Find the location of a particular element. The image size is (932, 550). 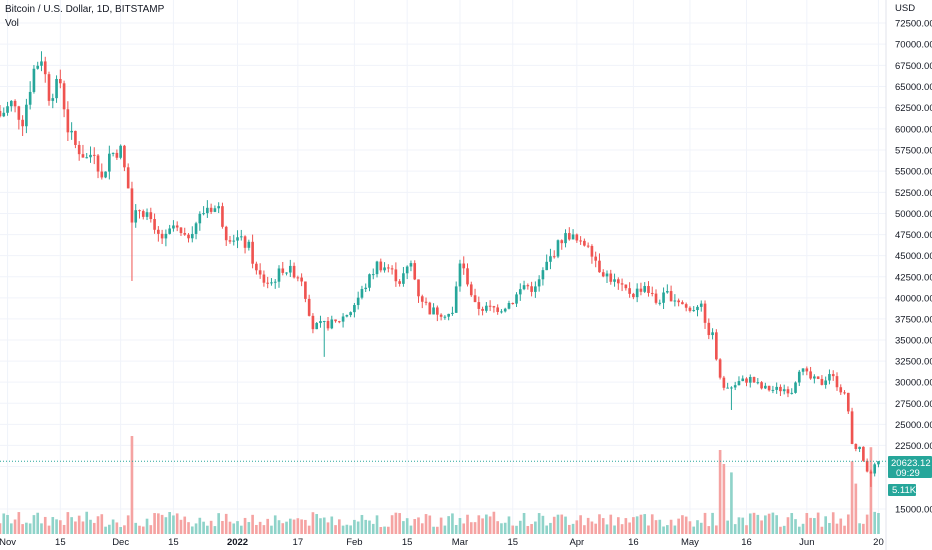

symbol-title: Bitcoin / U.S. Dollar, 1D, BITSTAMP is located at coordinates (85, 9).